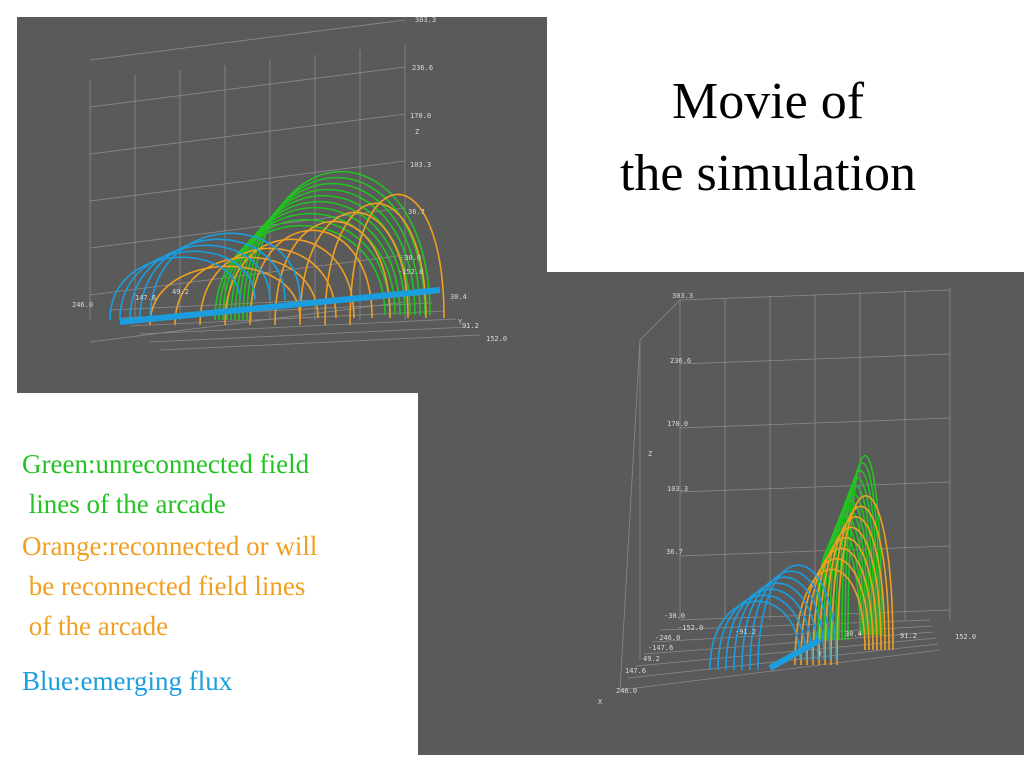 This screenshot has height=768, width=1024. What do you see at coordinates (745, 632) in the screenshot?
I see `axis-label: -91.2` at bounding box center [745, 632].